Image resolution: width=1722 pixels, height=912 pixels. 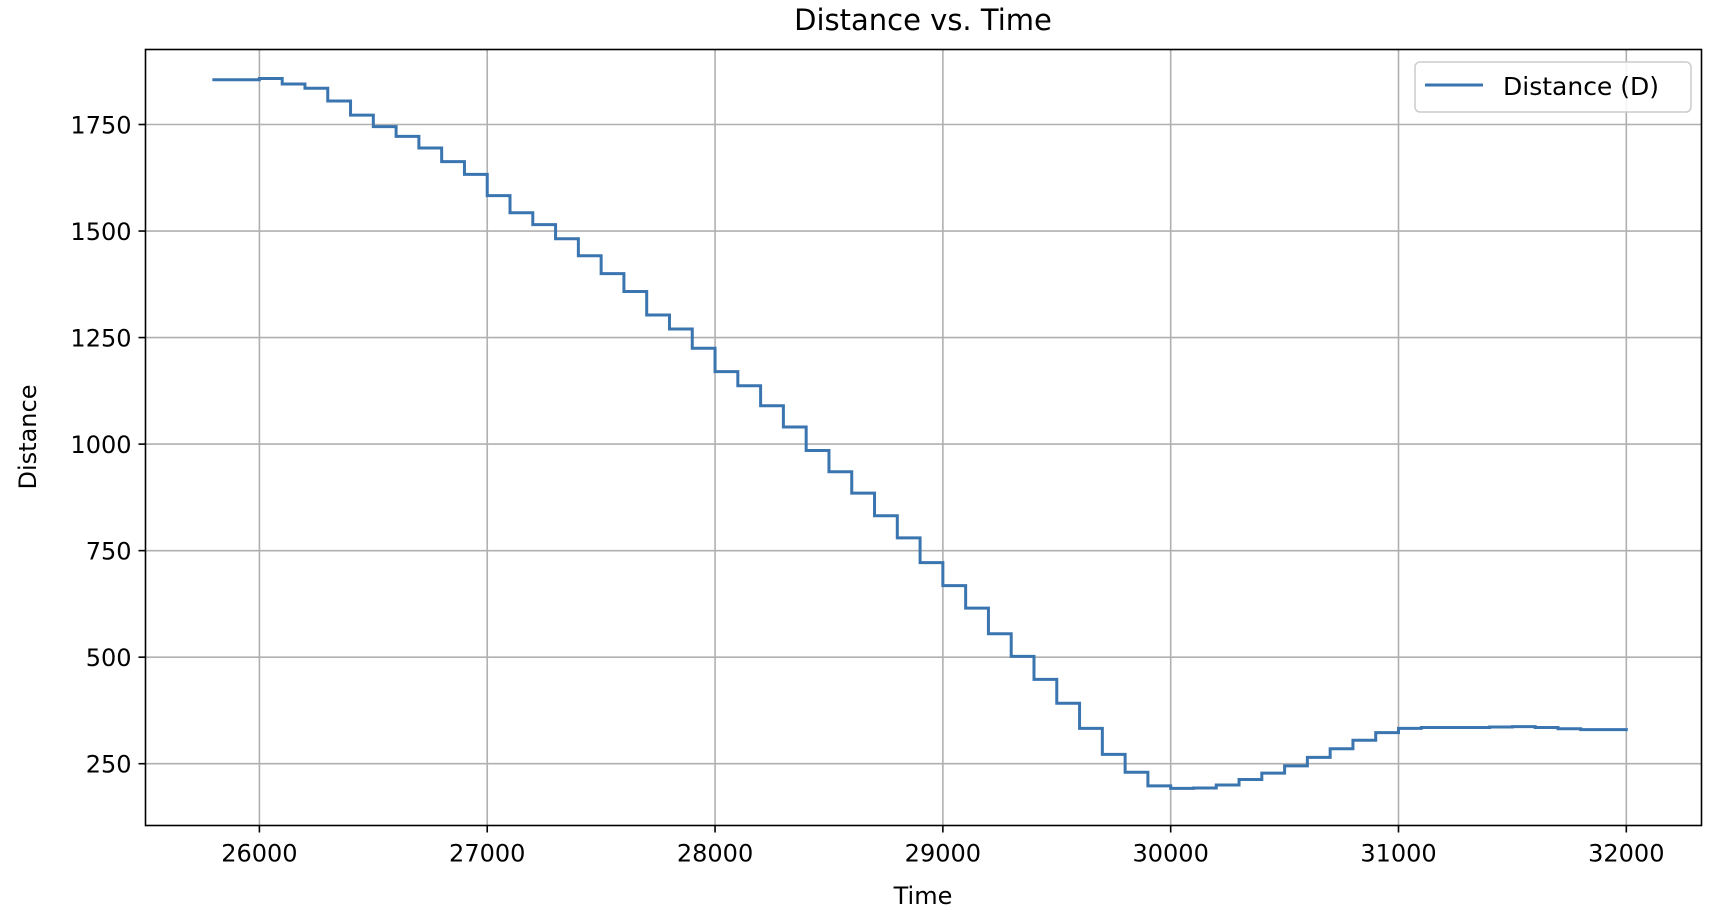 What do you see at coordinates (487, 854) in the screenshot?
I see `x-tick-label: 27000` at bounding box center [487, 854].